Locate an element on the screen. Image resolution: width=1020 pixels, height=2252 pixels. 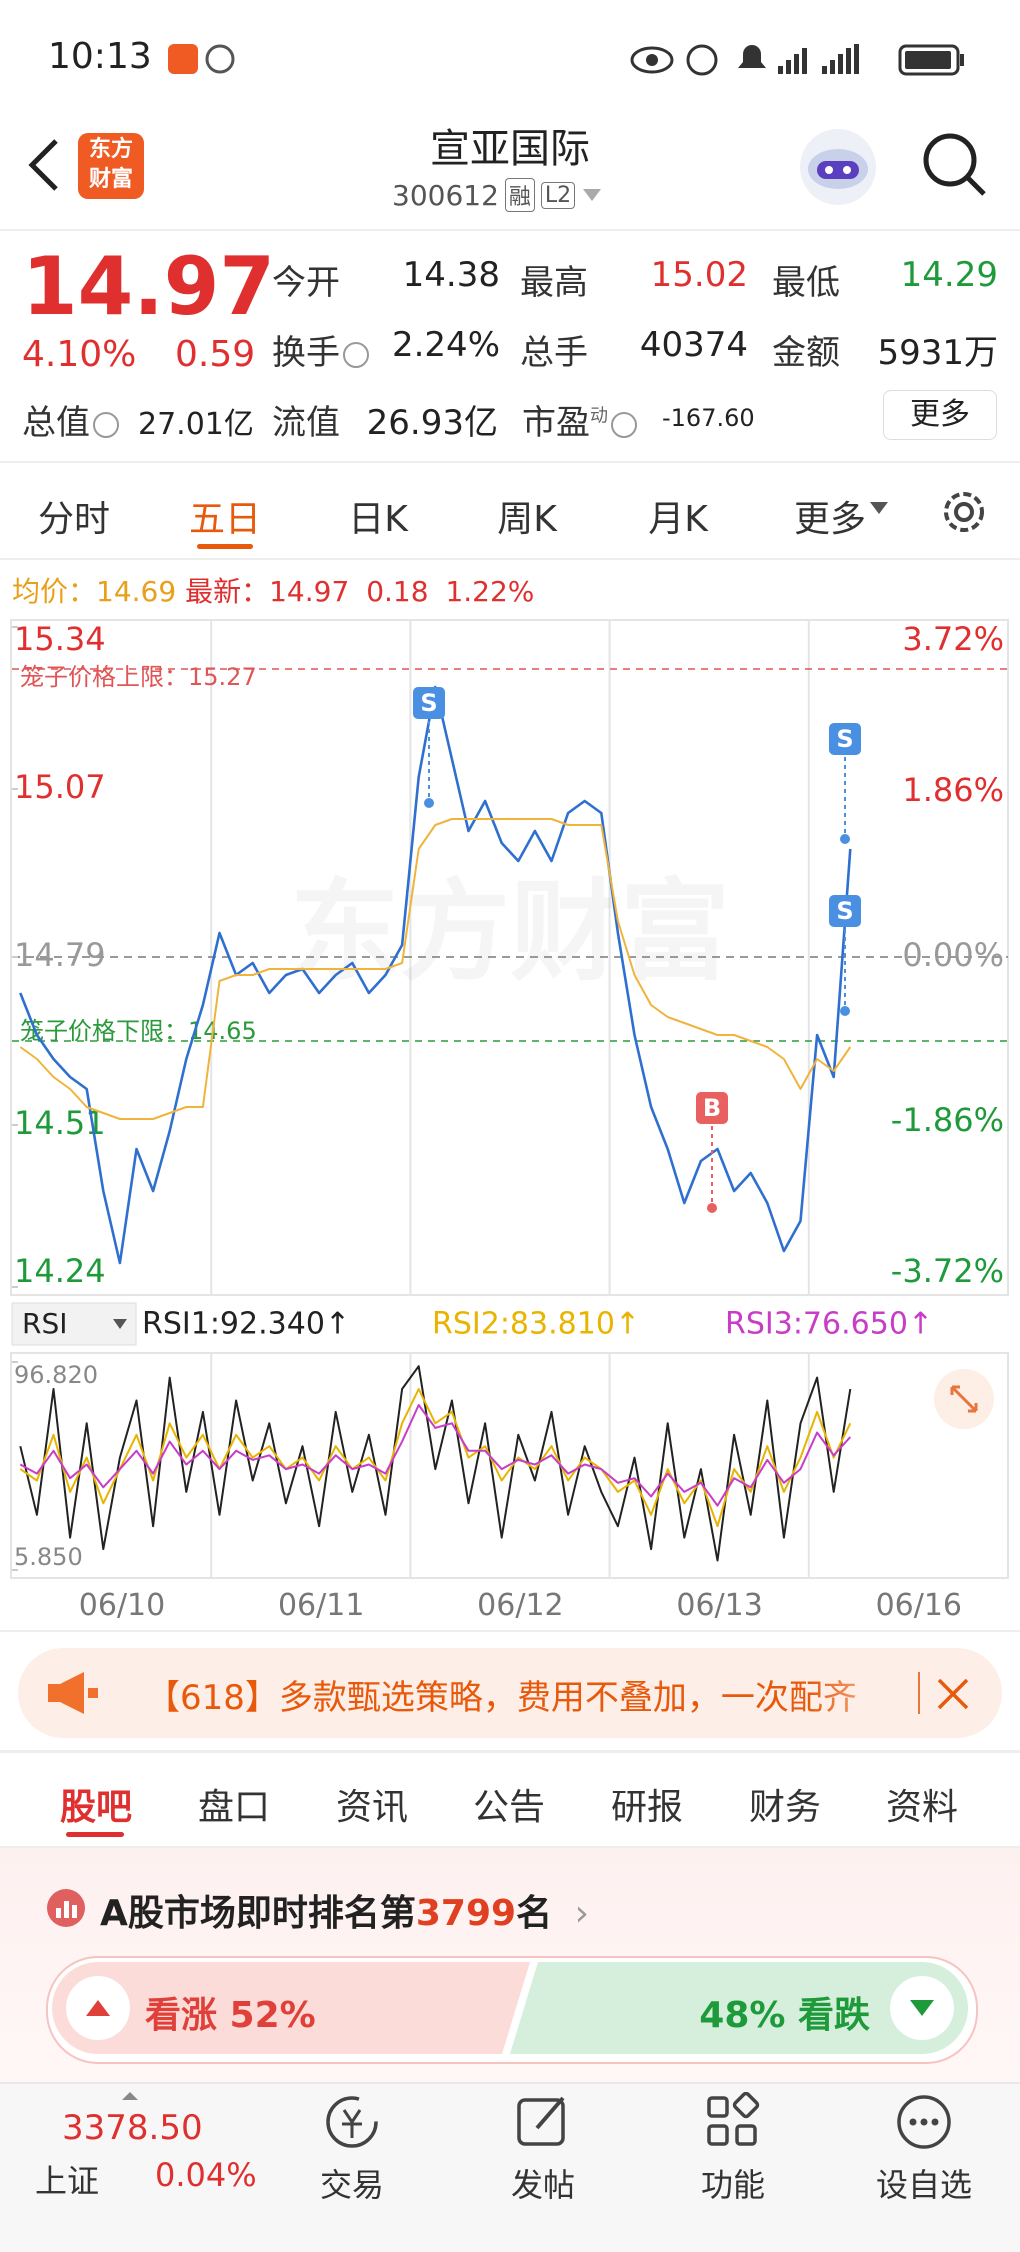
period-tab: 日K is located at coordinates (378, 519).